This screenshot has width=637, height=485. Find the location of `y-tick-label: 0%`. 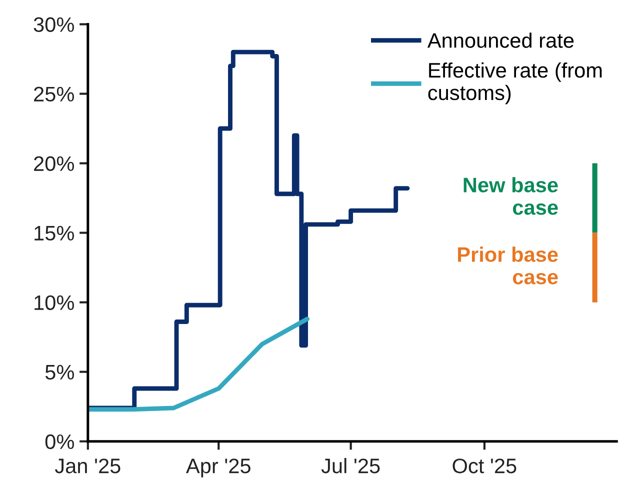

y-tick-label: 0% is located at coordinates (59, 442).